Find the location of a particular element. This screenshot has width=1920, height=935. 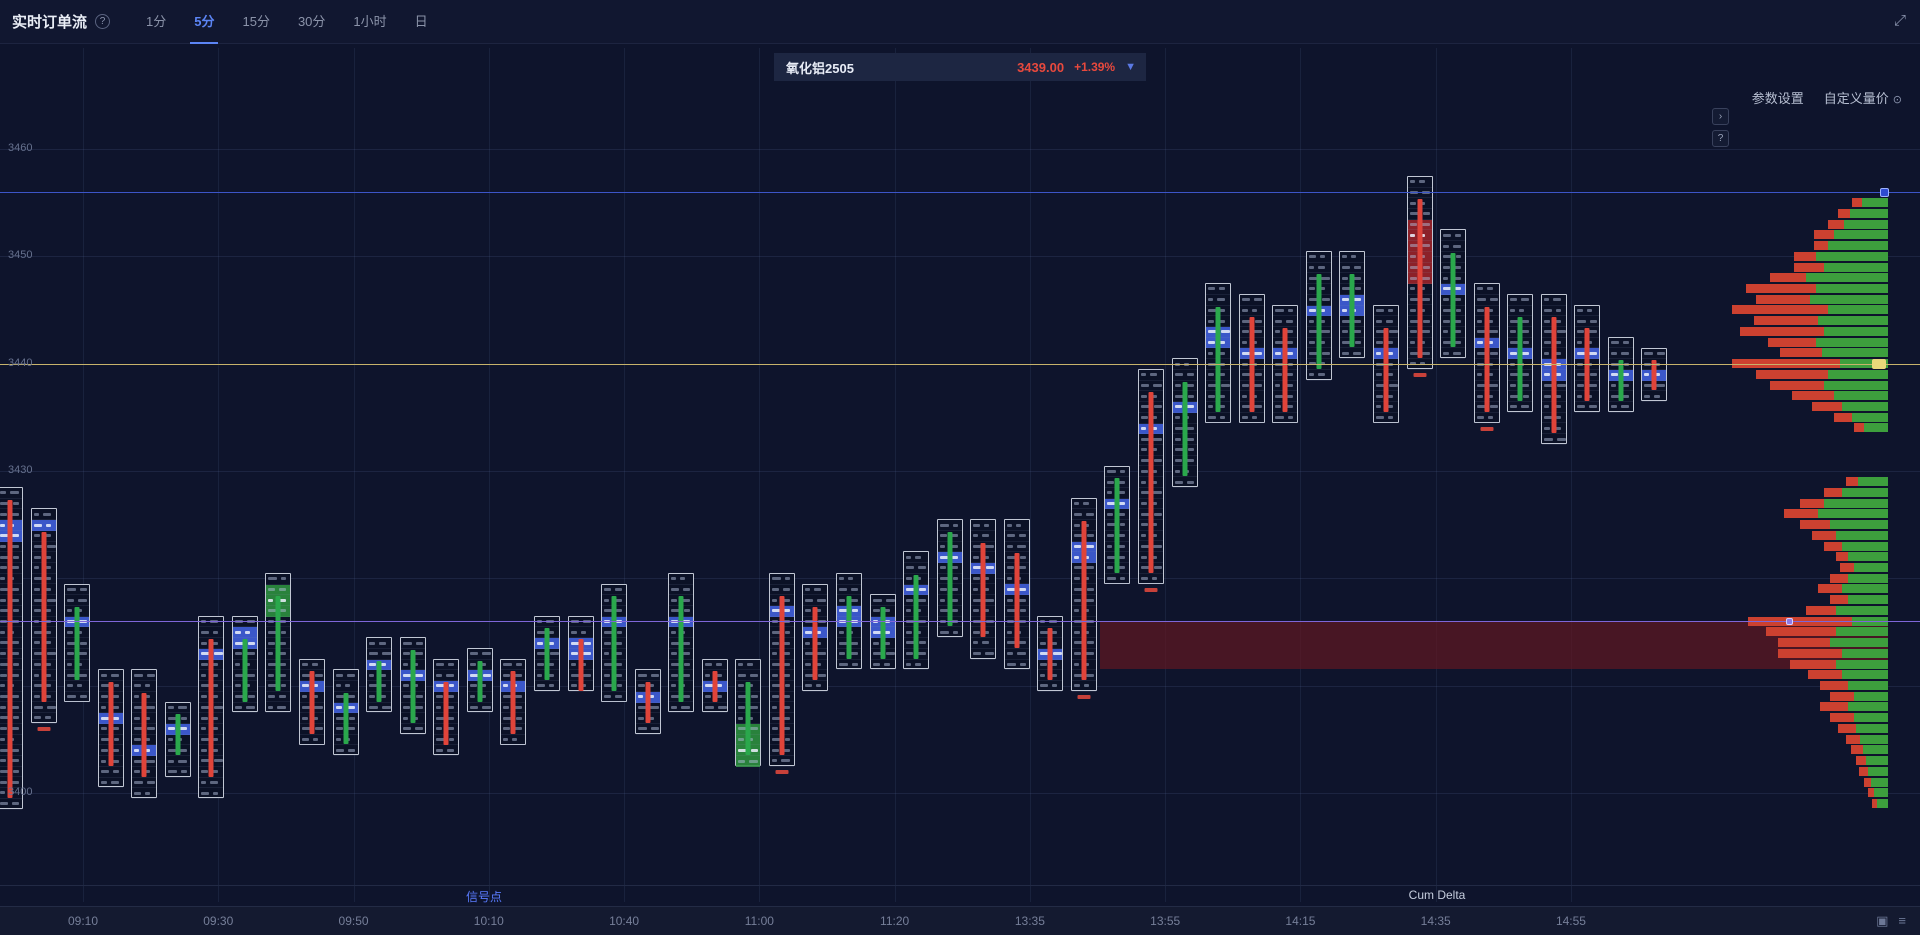

top-bar: 实时订单流 ? 1分 5分 15分 30分 1小时日 ⤢ is located at coordinates (960, 22).